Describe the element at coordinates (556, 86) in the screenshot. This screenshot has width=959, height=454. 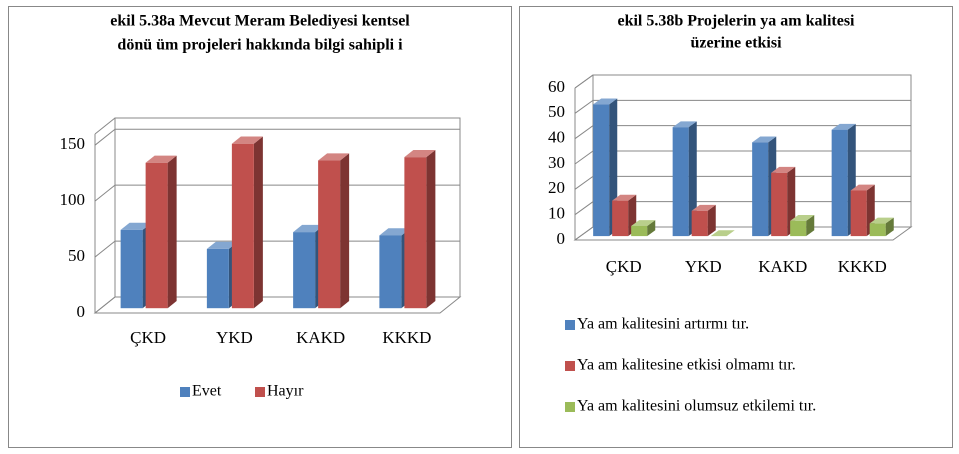
I see `y-tick-label: 60` at that location.